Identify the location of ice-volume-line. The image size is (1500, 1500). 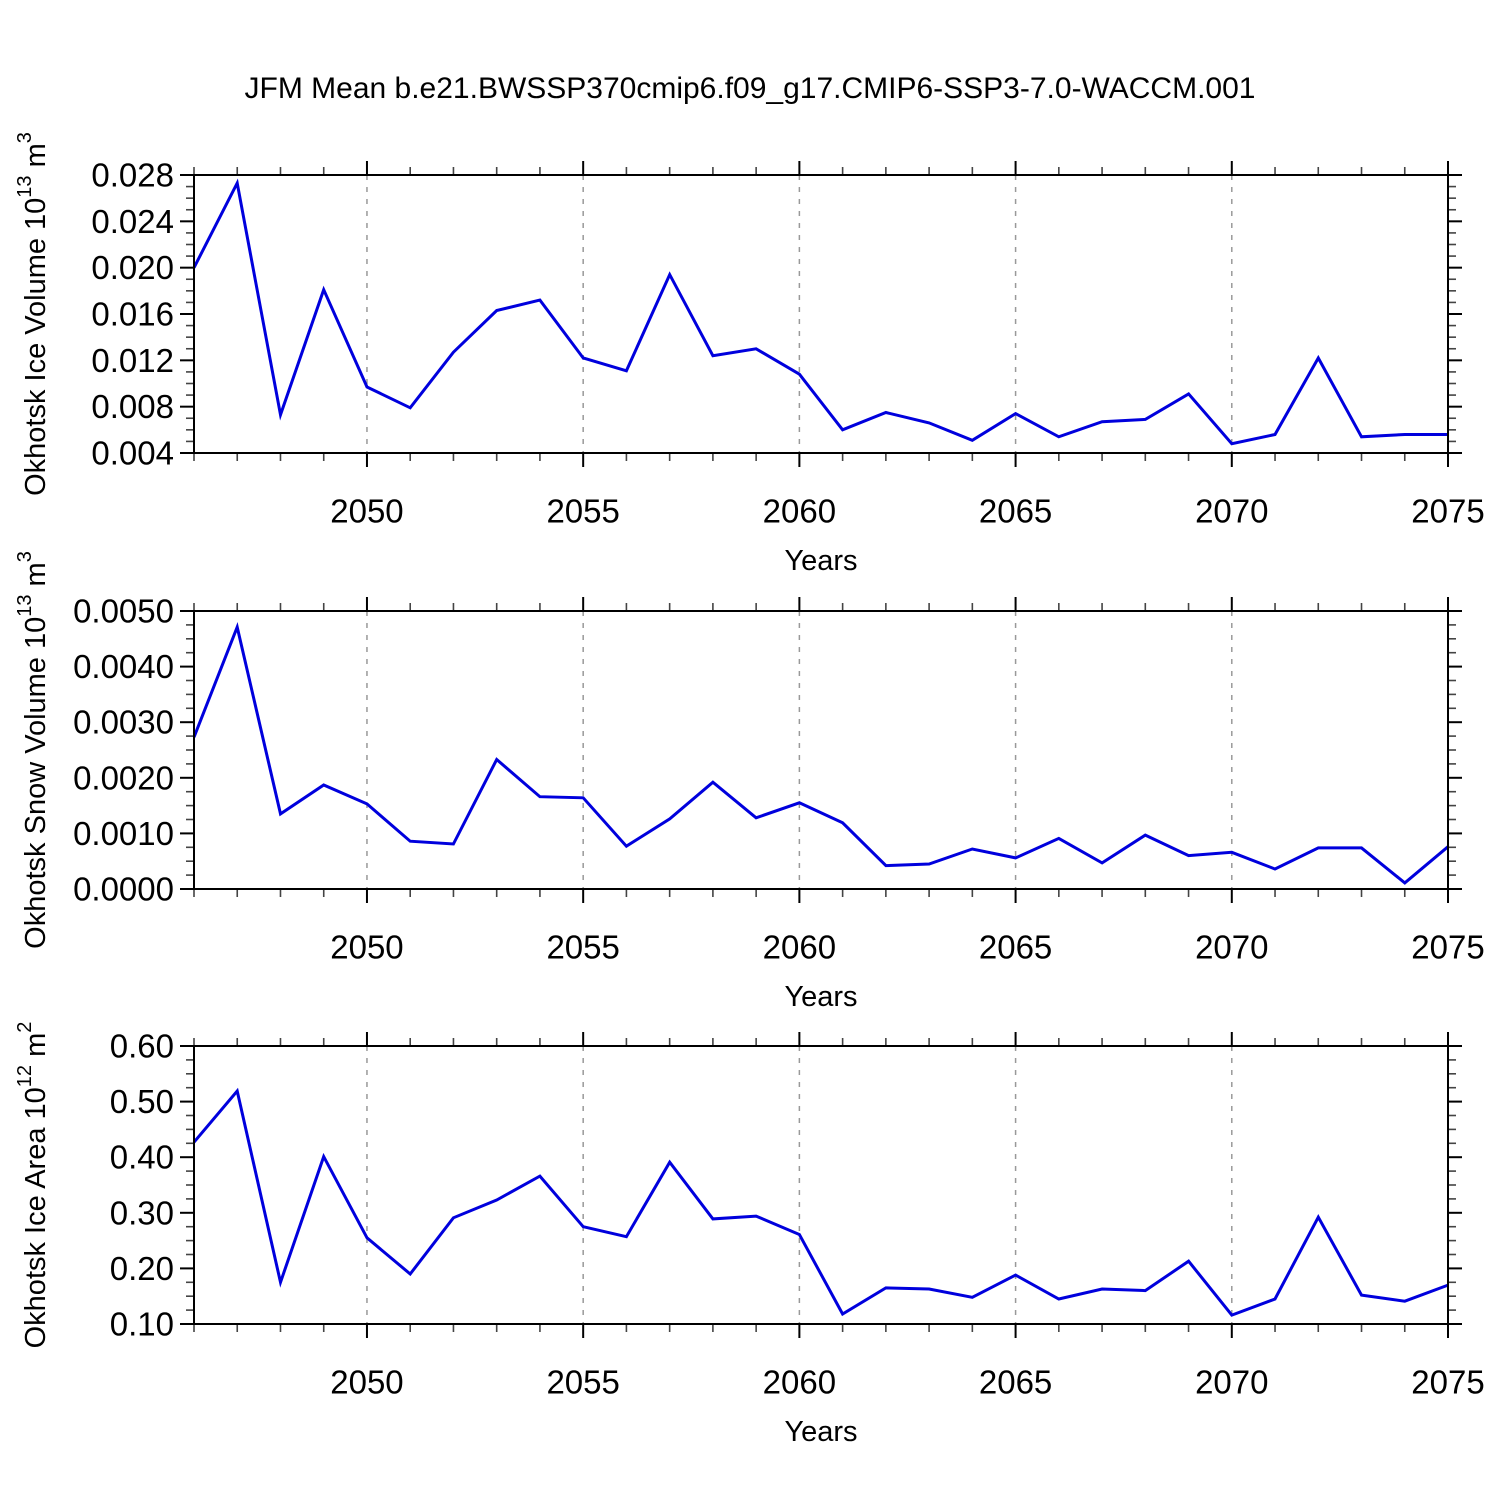
(820, 312).